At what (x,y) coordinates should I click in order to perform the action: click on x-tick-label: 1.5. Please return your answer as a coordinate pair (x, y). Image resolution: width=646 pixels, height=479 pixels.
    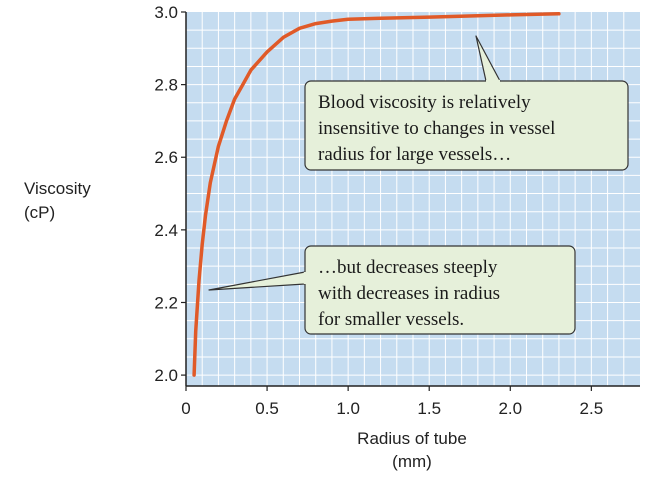
    Looking at the image, I should click on (429, 408).